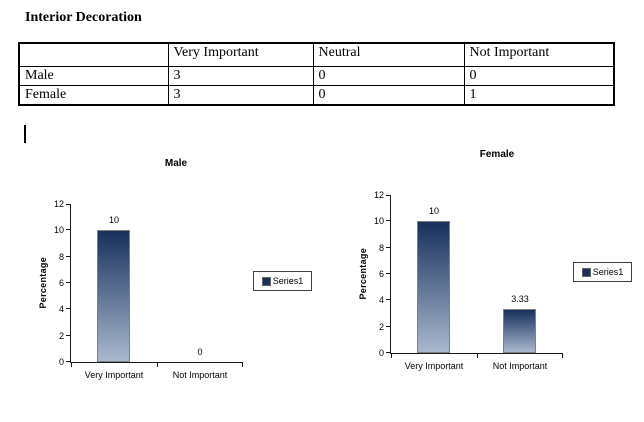 The width and height of the screenshot is (644, 422). What do you see at coordinates (83, 17) in the screenshot?
I see `document-title: Interior Decoration` at bounding box center [83, 17].